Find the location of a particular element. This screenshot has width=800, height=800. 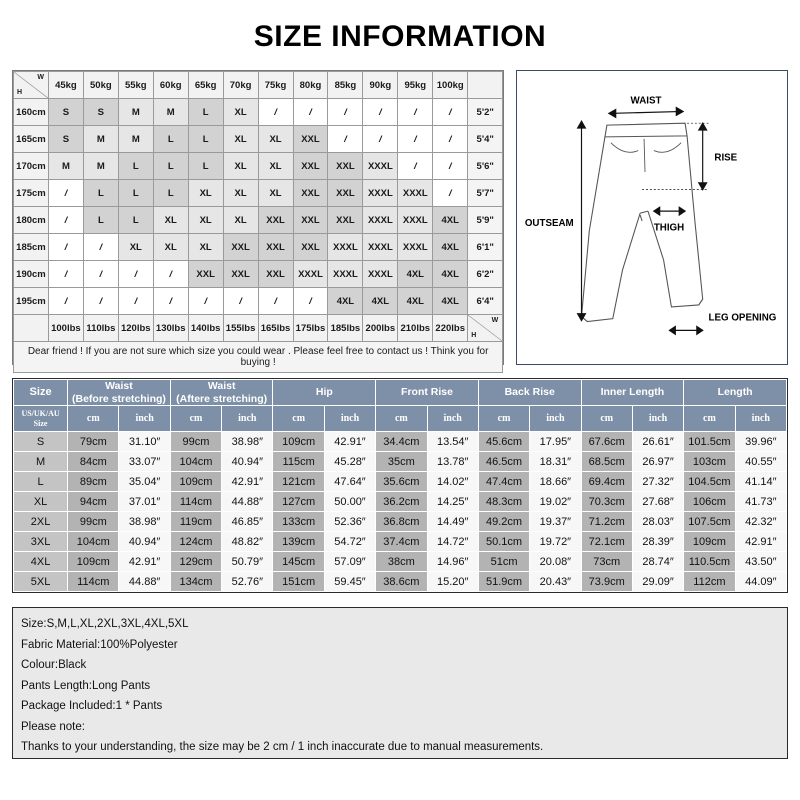

cell-inch: 33.07″ is located at coordinates (144, 461).